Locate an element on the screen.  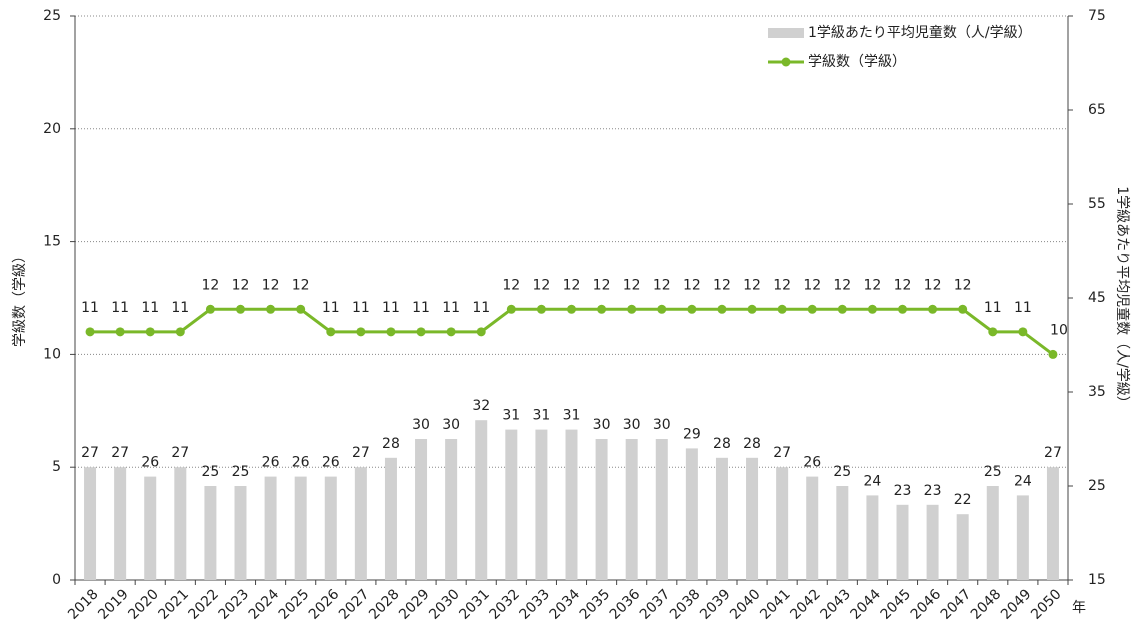
x-tick-label: 2033 is located at coordinates (535, 604).